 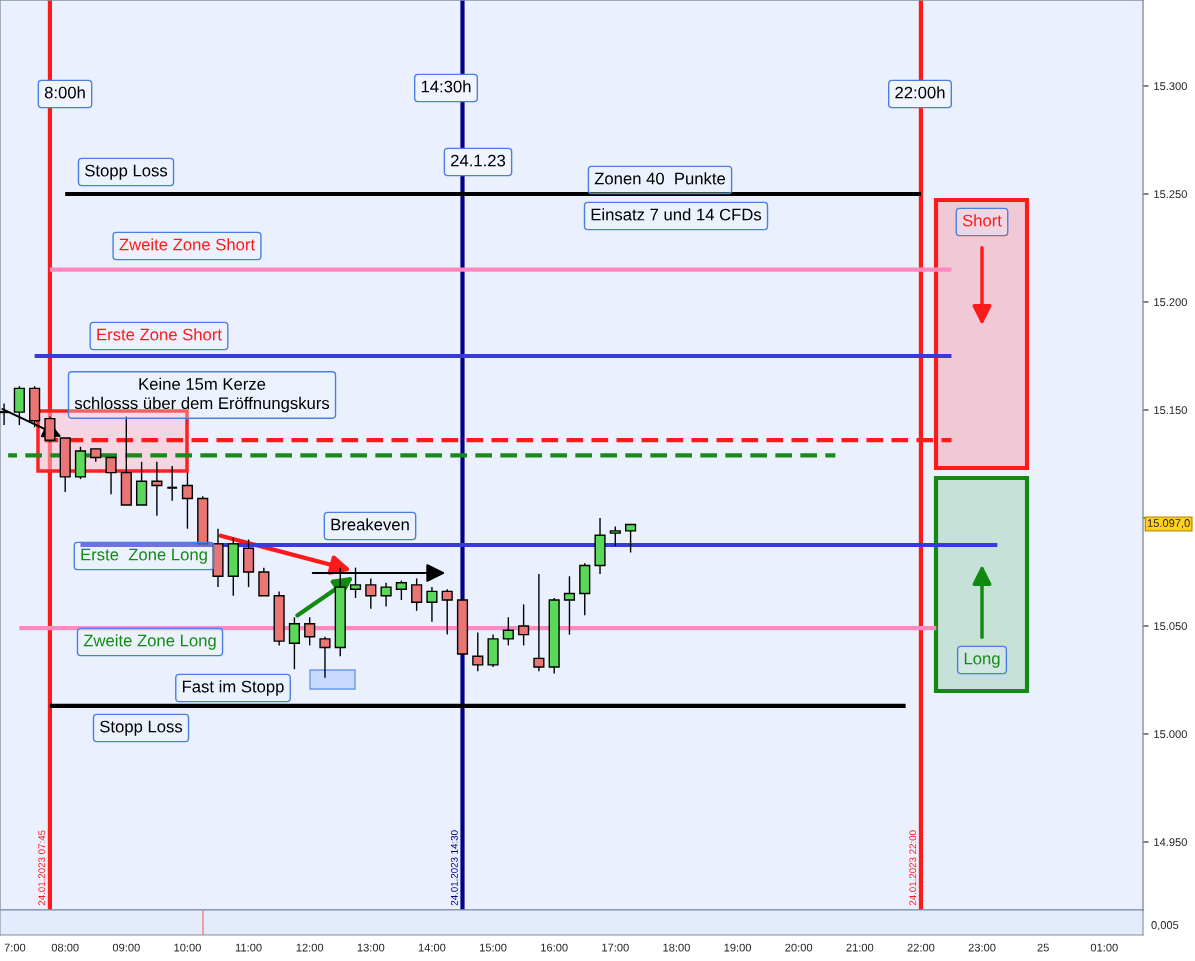 What do you see at coordinates (921, 947) in the screenshot?
I see `x-tick-label: 22:00` at bounding box center [921, 947].